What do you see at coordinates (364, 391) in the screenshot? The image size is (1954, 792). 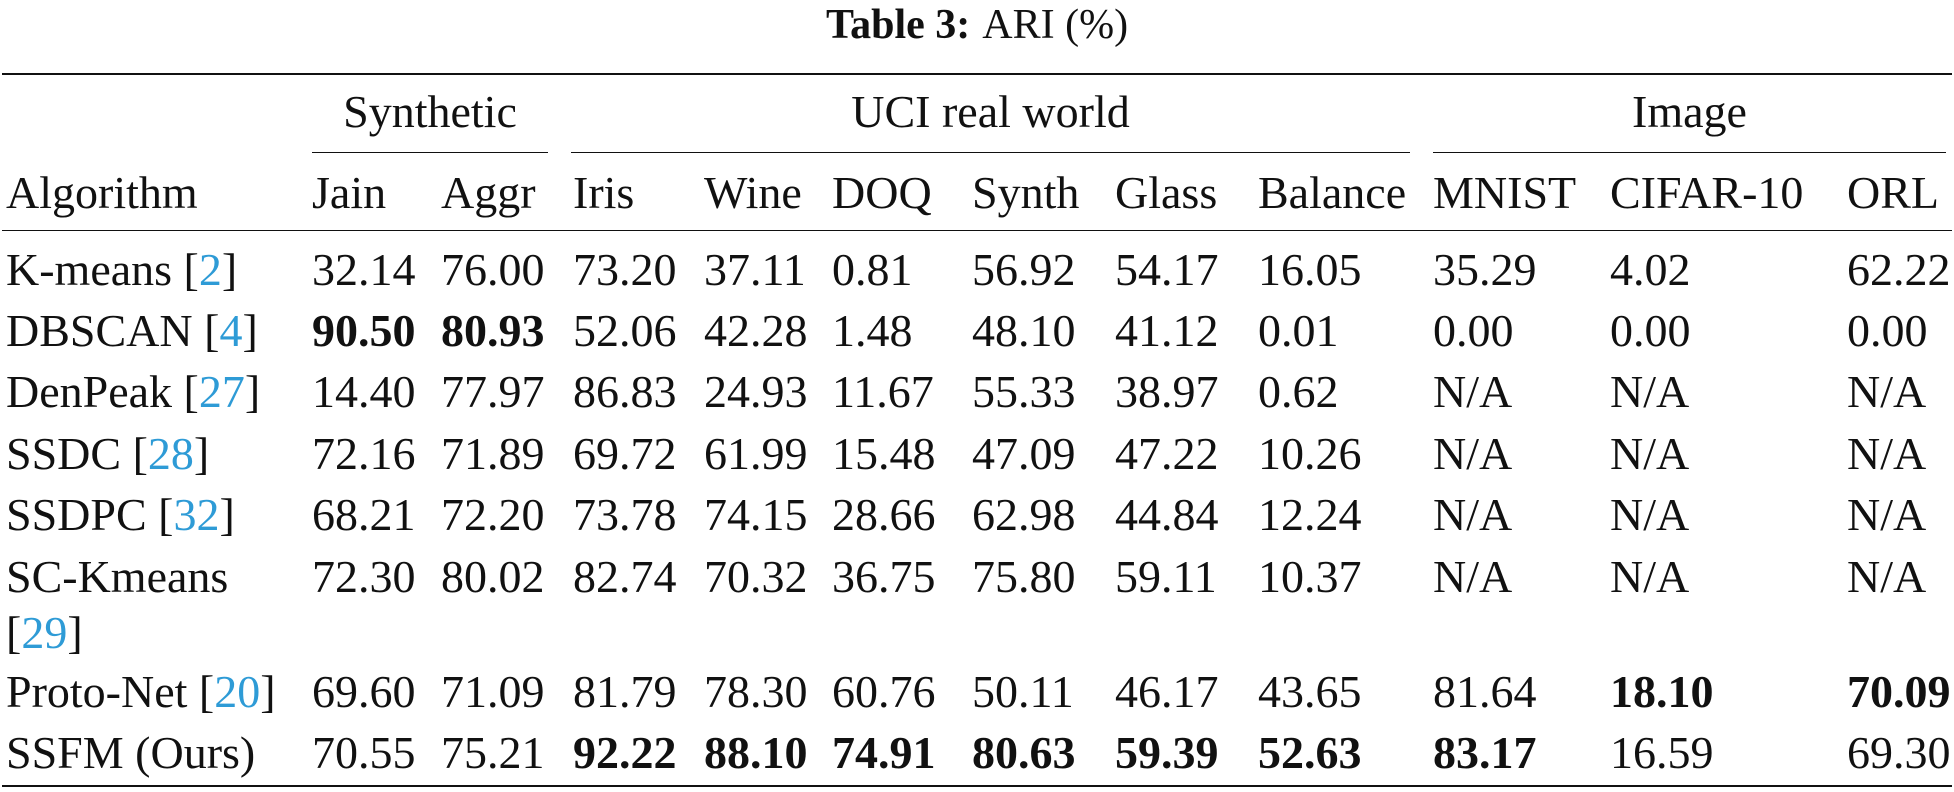 I see `cell: 14.40` at bounding box center [364, 391].